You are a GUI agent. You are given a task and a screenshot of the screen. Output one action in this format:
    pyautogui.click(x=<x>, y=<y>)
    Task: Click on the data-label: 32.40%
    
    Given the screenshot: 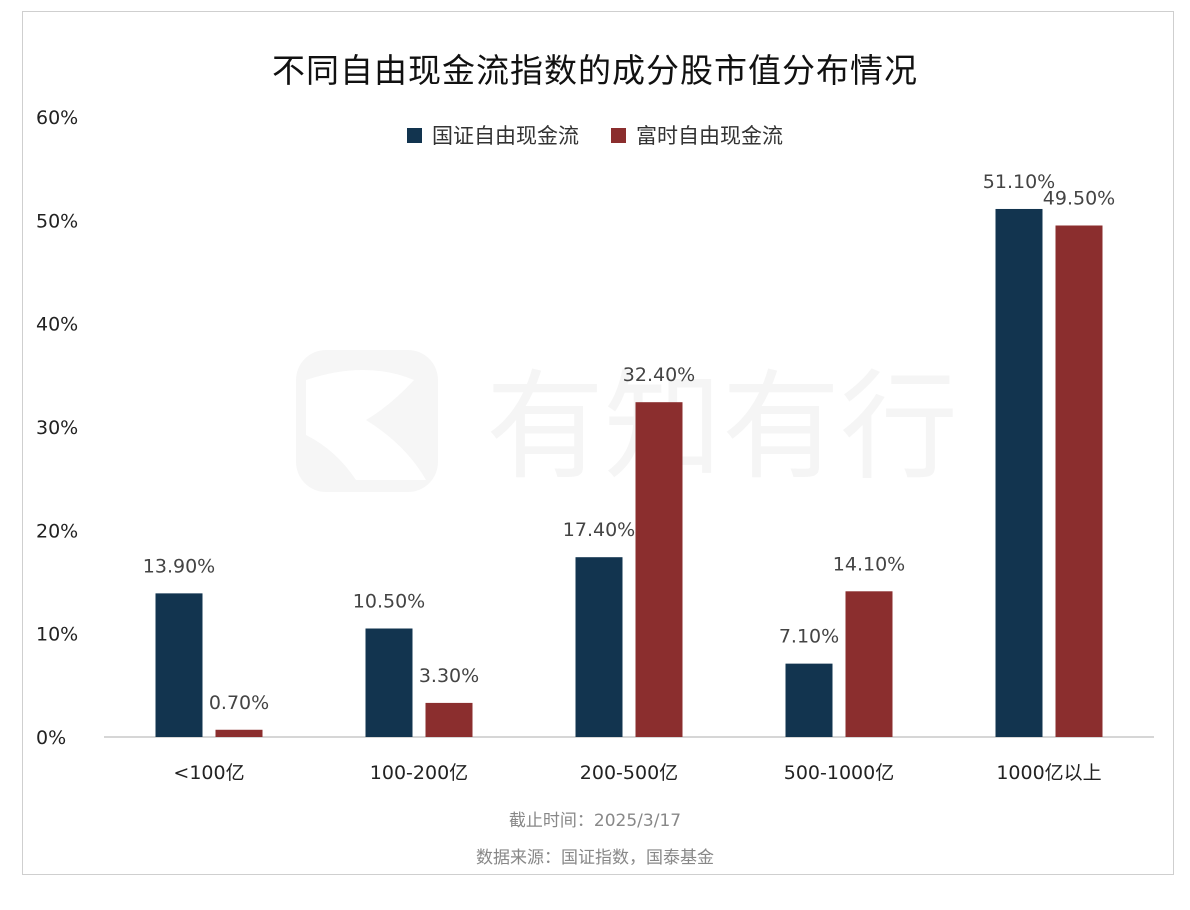 What is the action you would take?
    pyautogui.click(x=659, y=375)
    